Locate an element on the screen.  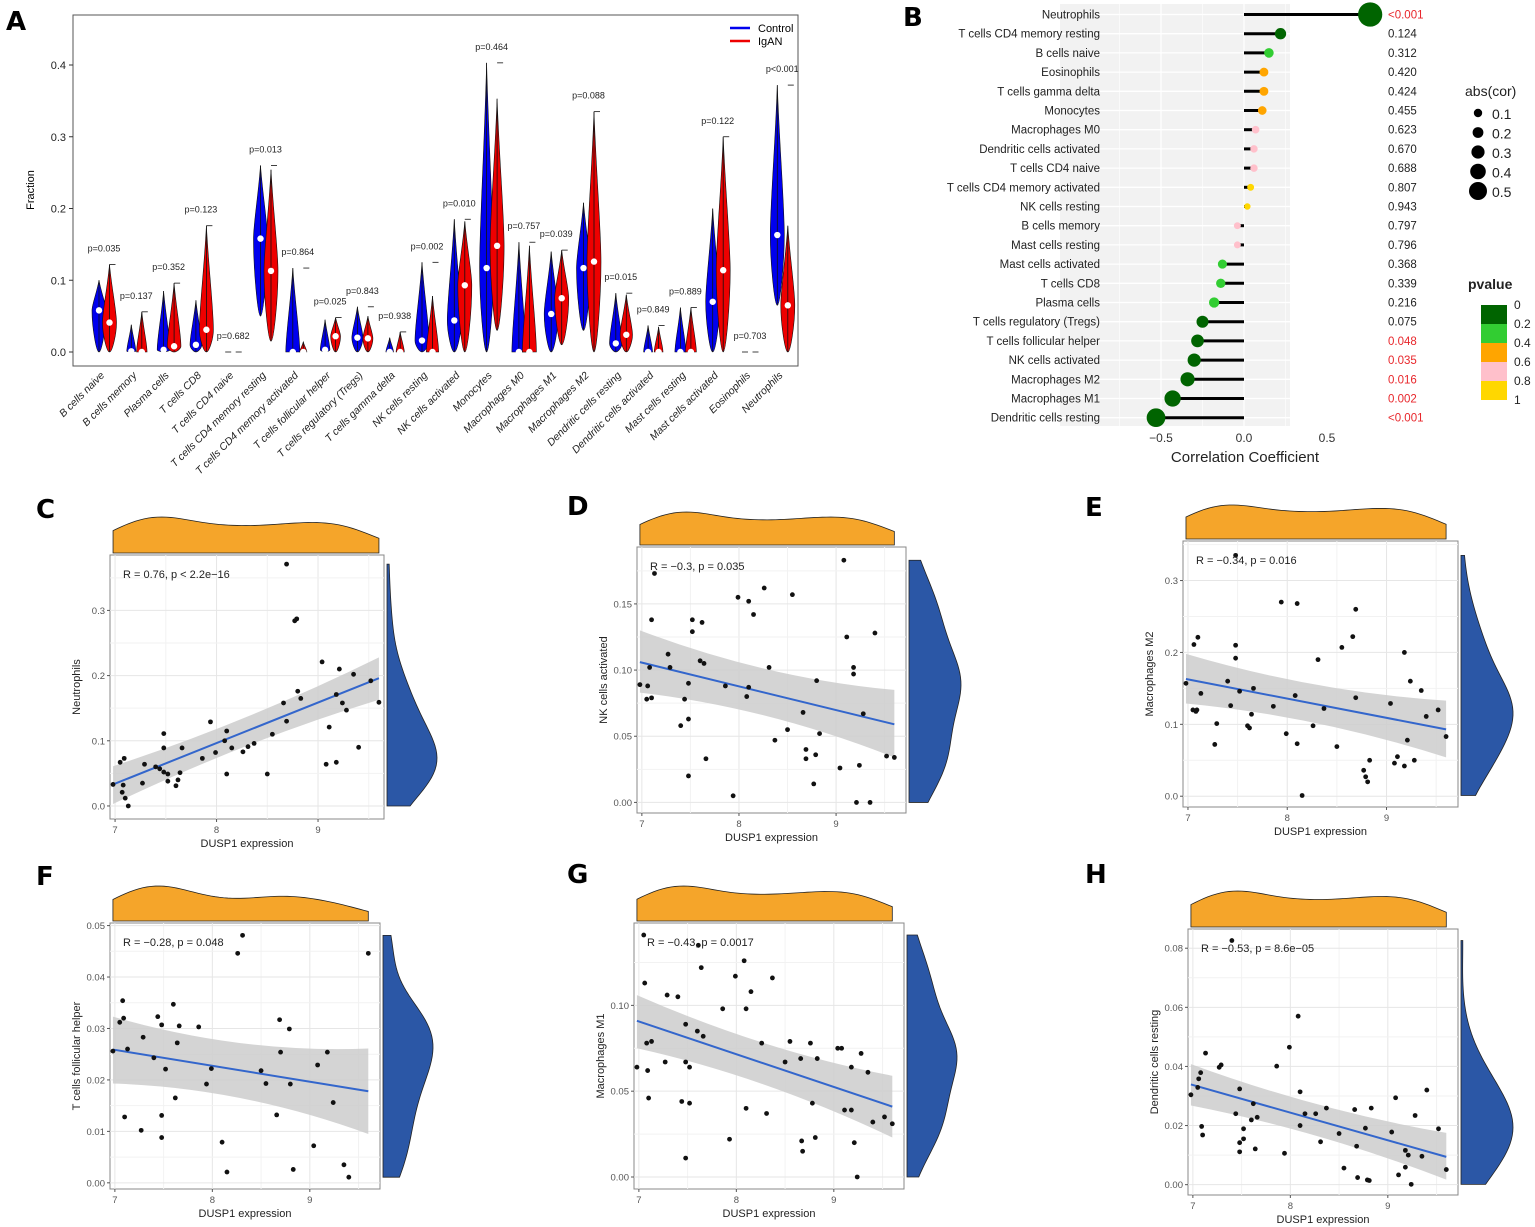
y-tick-label: 0.2 is located at coordinates (98, 676).